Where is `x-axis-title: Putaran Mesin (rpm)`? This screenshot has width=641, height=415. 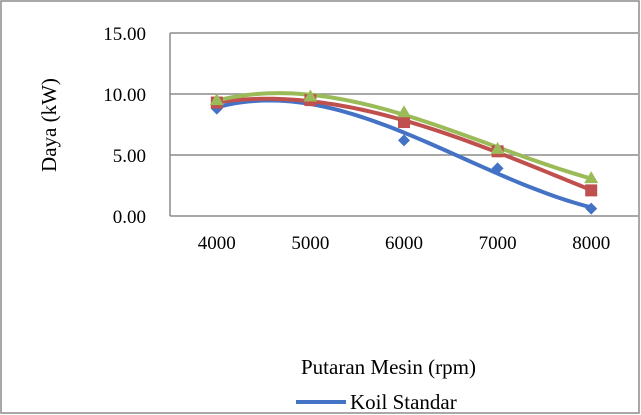
x-axis-title: Putaran Mesin (rpm) is located at coordinates (388, 367).